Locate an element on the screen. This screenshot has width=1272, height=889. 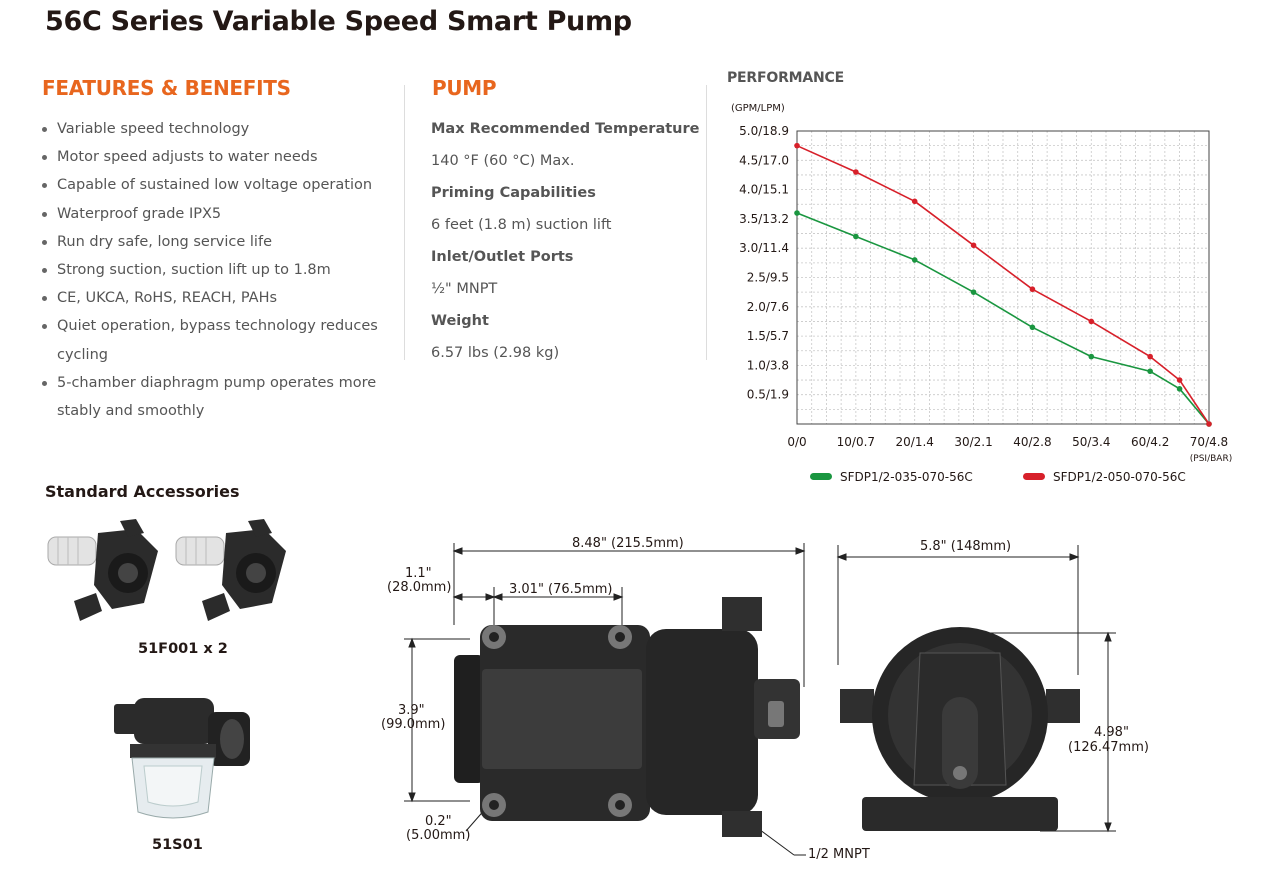
dimension-hole-dia: 0.2" is located at coordinates (438, 821).